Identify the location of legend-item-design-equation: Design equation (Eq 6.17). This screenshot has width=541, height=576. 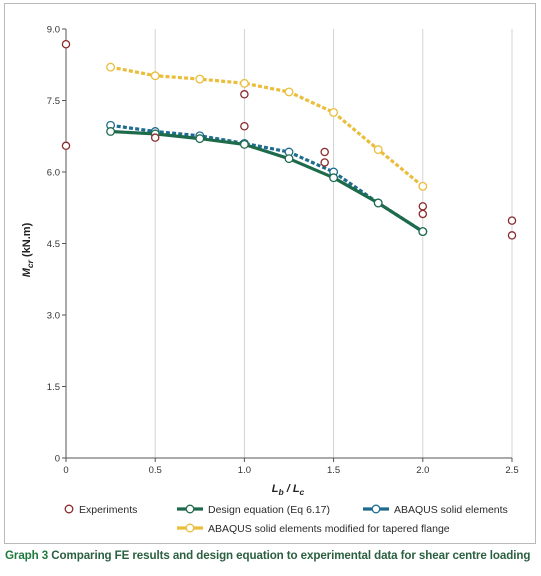
(253, 510).